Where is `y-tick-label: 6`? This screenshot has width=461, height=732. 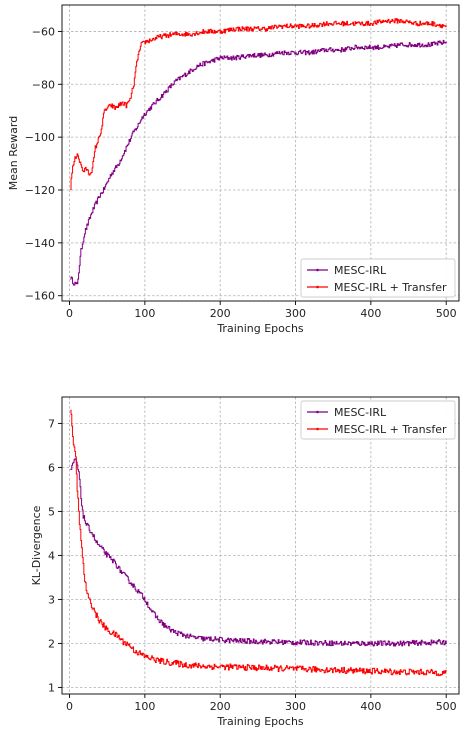
y-tick-label: 6 is located at coordinates (51, 467).